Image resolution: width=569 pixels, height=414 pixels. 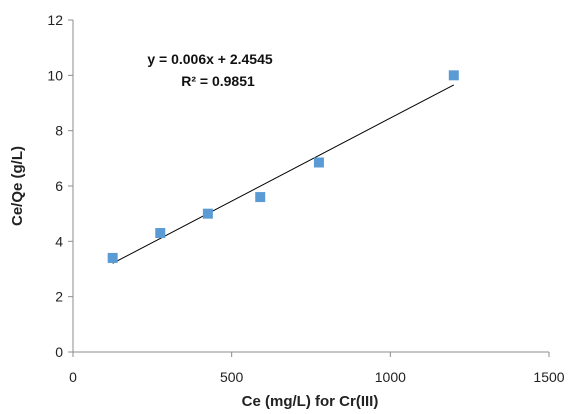 What do you see at coordinates (55, 20) in the screenshot?
I see `y-tick-label: 12` at bounding box center [55, 20].